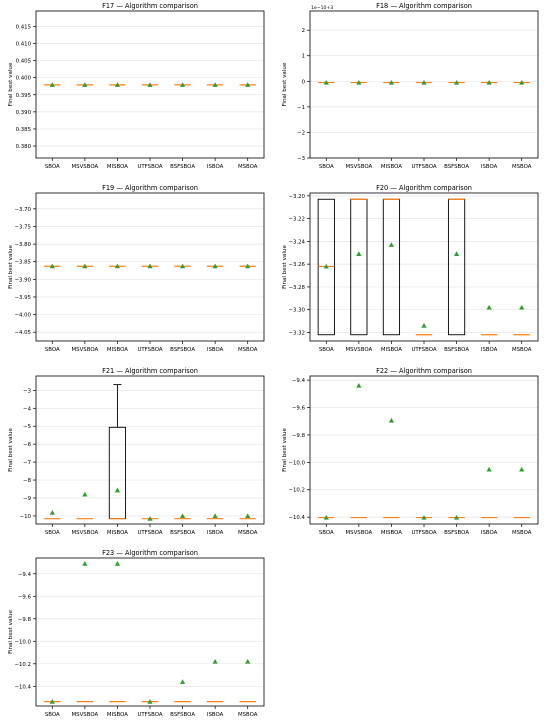  Describe the element at coordinates (424, 188) in the screenshot. I see `chart-title: F20 — Algorithm comparison` at that location.